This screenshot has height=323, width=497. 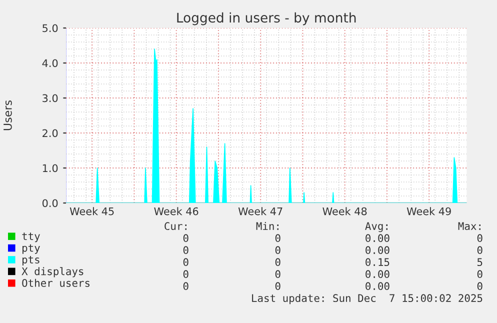 I want to click on text: Min:, so click(x=267, y=226).